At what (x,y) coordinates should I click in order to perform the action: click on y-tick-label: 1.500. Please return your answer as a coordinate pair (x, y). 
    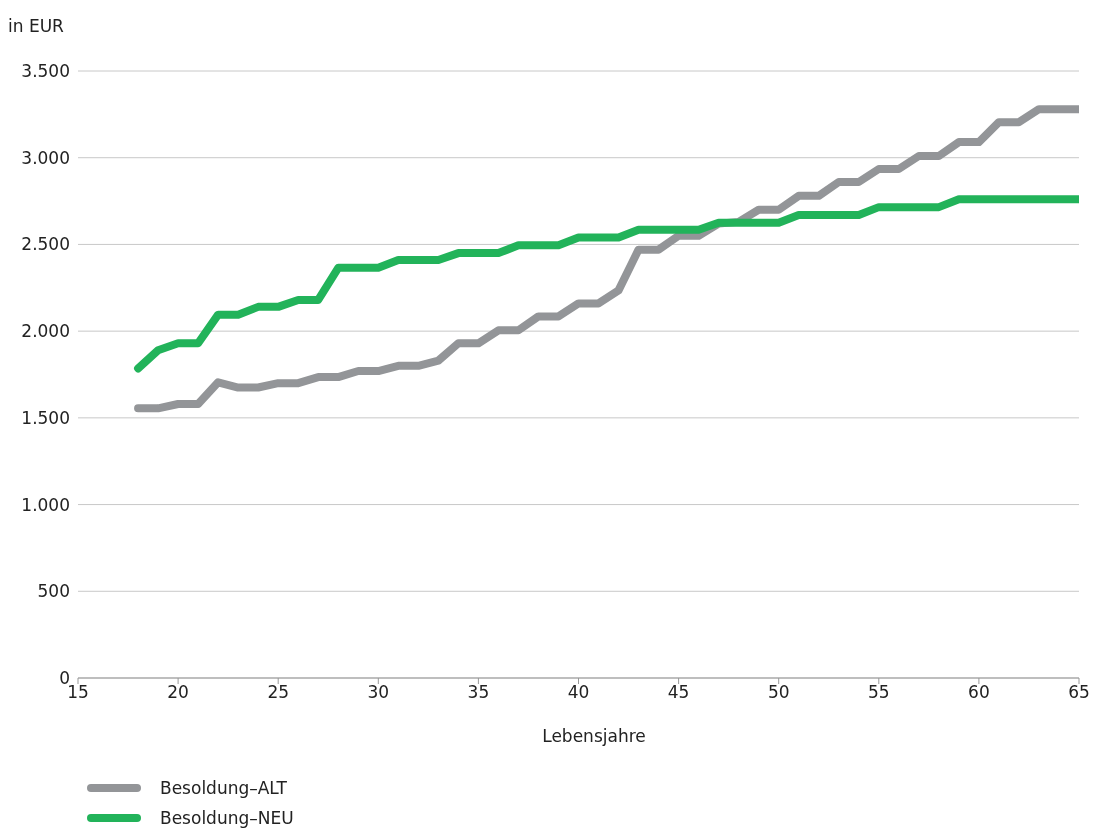
    Looking at the image, I should click on (45, 417).